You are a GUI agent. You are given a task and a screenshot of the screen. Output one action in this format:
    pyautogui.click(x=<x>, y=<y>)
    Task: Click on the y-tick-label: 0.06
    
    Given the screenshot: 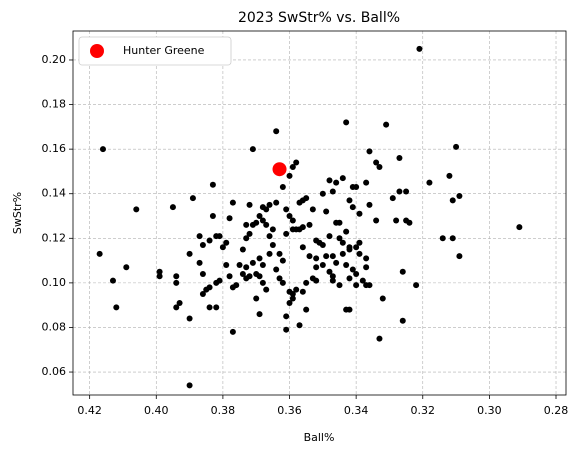 What is the action you would take?
    pyautogui.click(x=54, y=371)
    